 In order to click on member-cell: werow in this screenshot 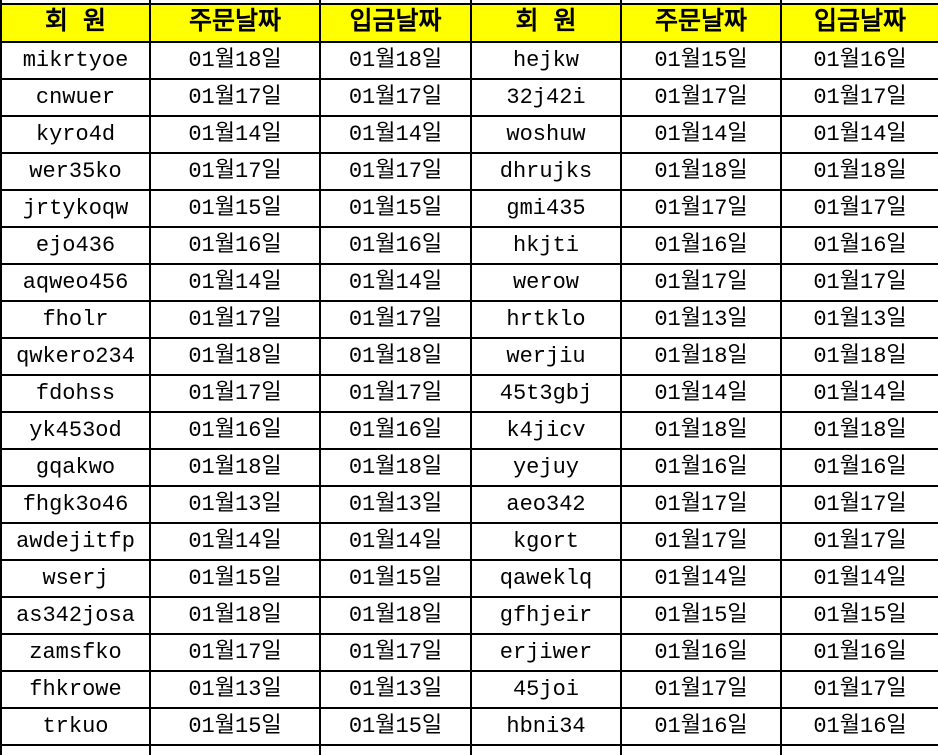, I will do `click(546, 282)`.